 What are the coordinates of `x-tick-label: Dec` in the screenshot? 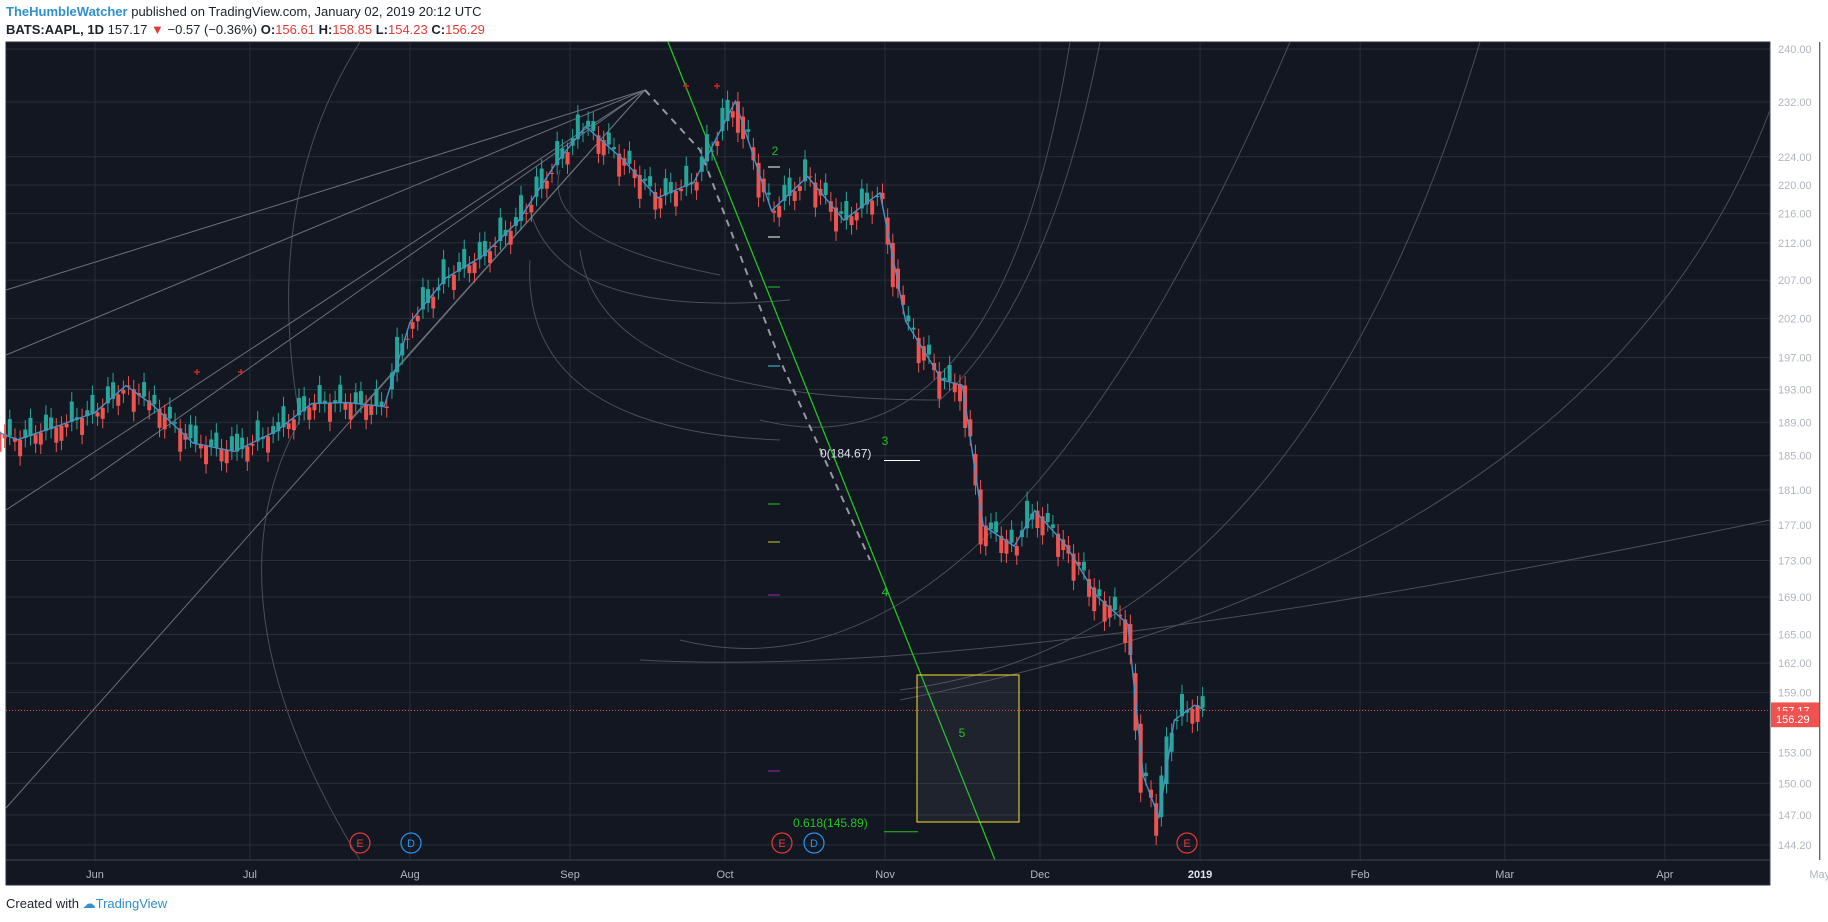 It's located at (1040, 875).